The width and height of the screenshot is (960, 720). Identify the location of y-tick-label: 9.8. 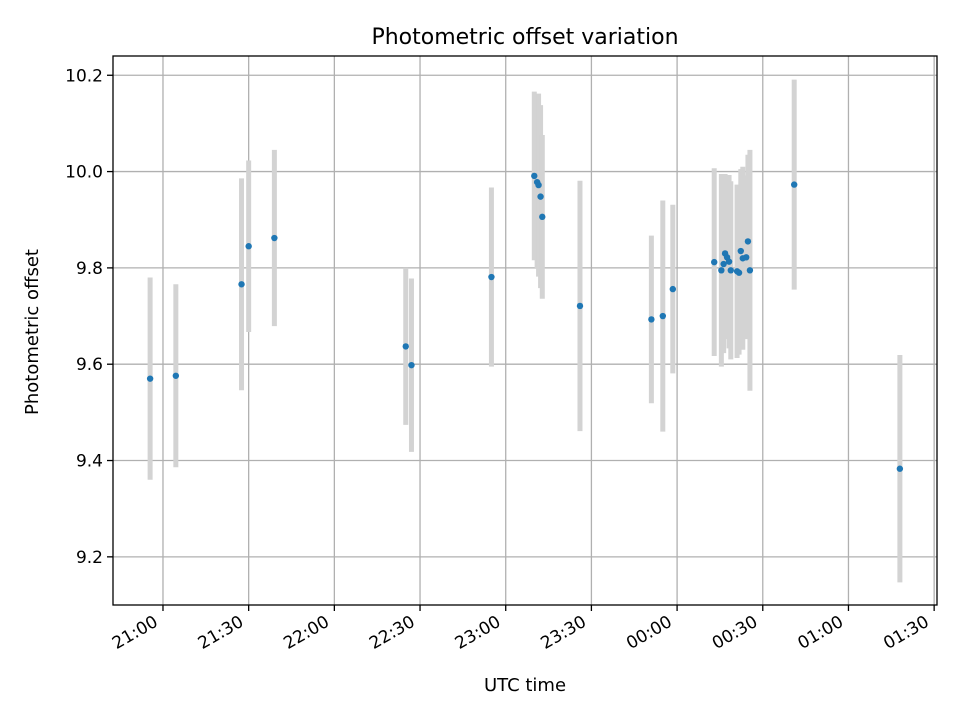
(89, 269).